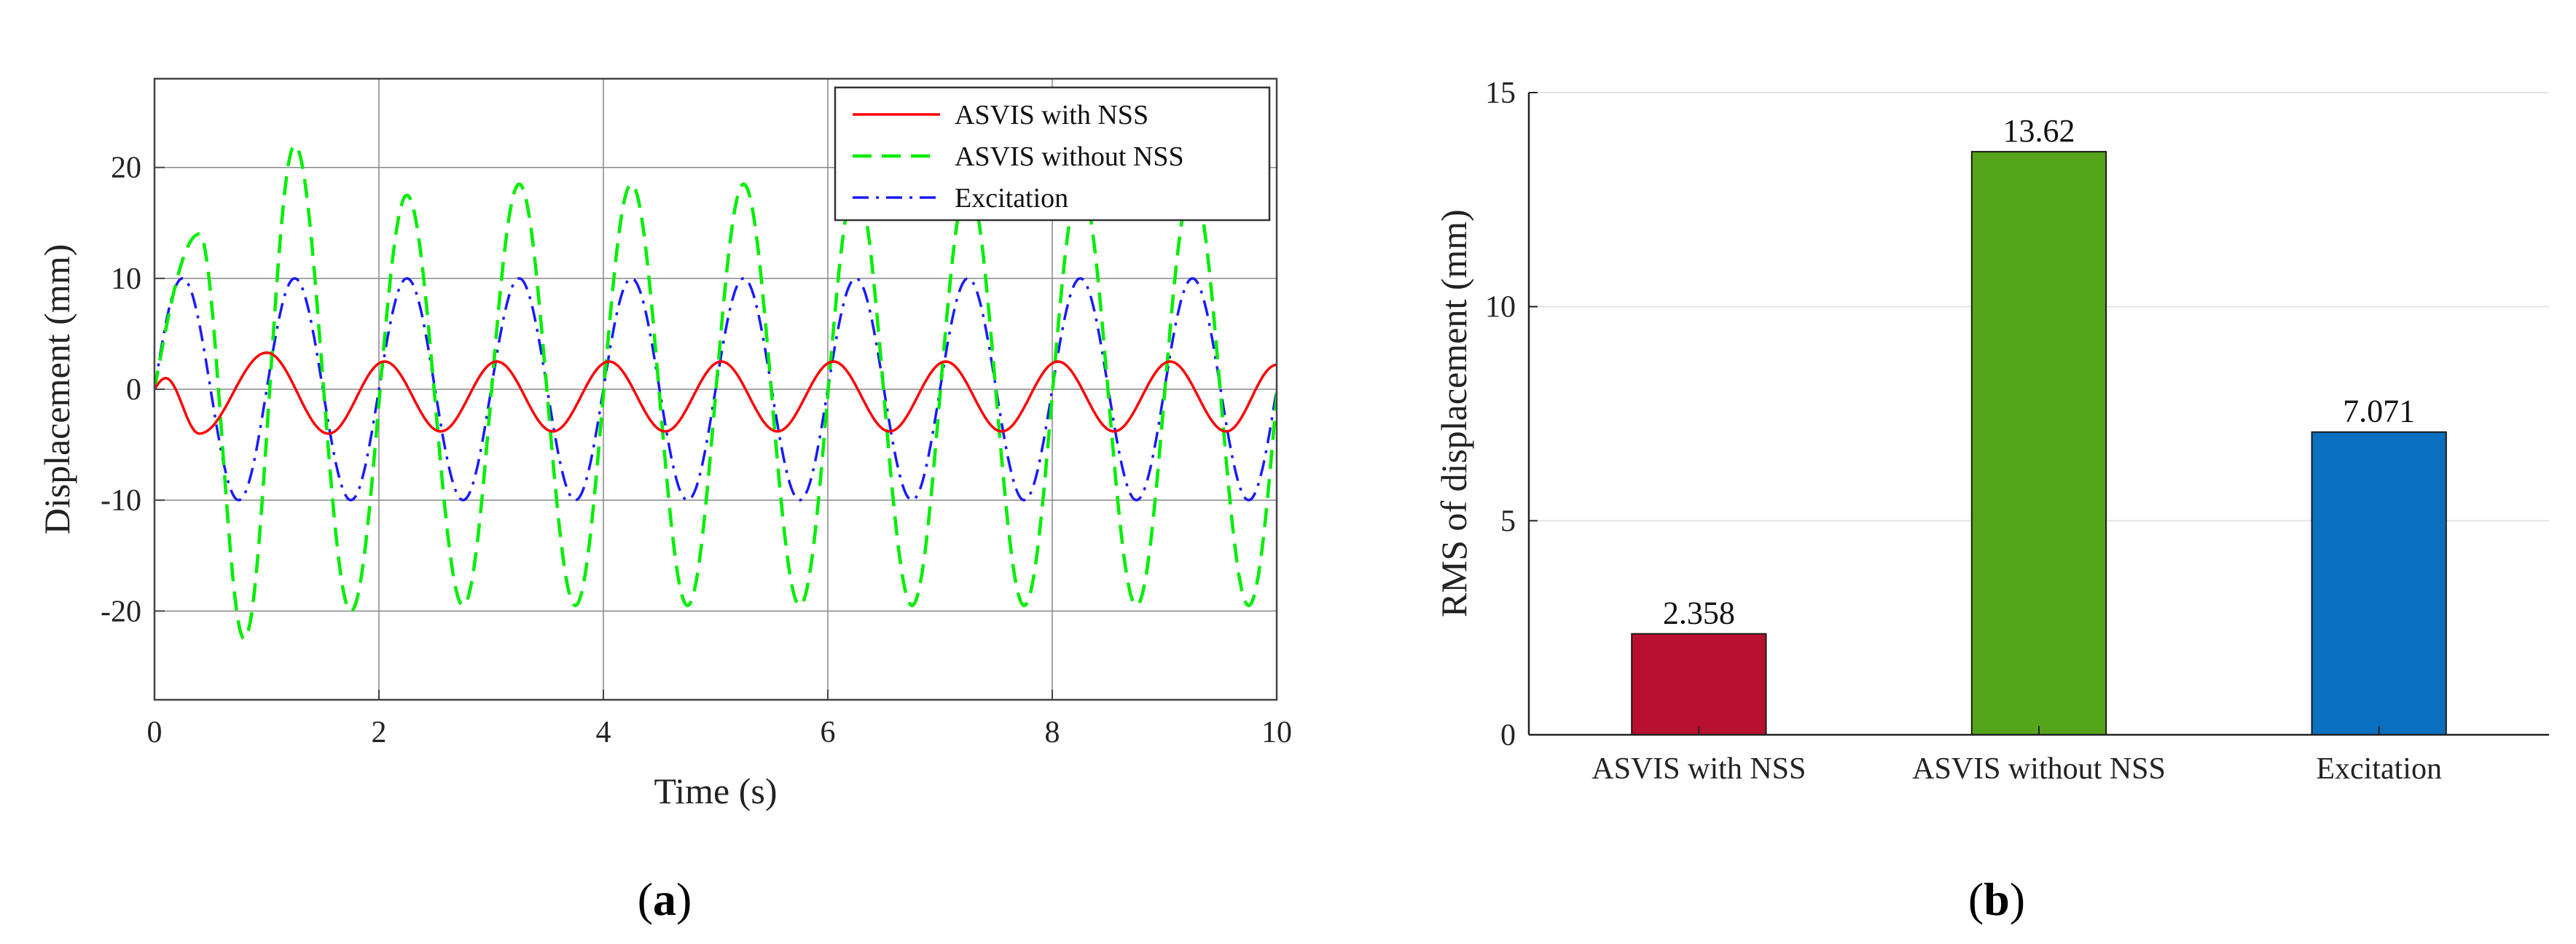 The image size is (2576, 944). What do you see at coordinates (715, 791) in the screenshot?
I see `x-axis-label: Time (s)` at bounding box center [715, 791].